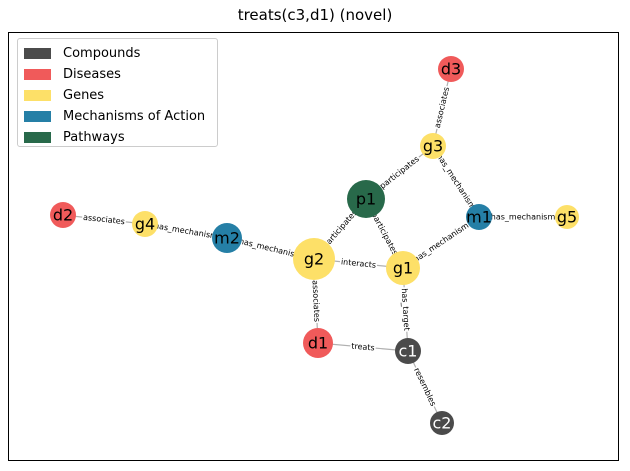  I want to click on edge-label-text: resembles, so click(425, 386).